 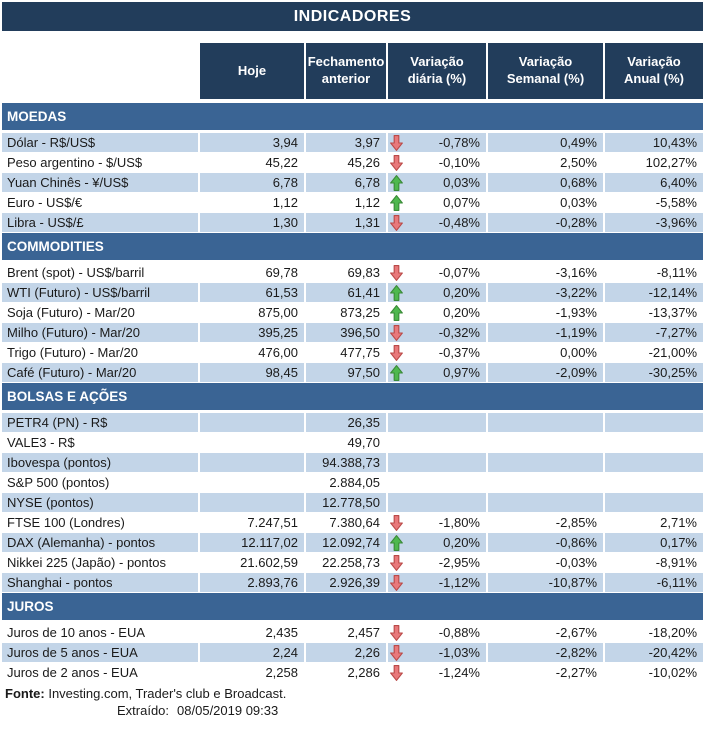 What do you see at coordinates (546, 312) in the screenshot?
I see `variacao-semanal-value: -1,93%` at bounding box center [546, 312].